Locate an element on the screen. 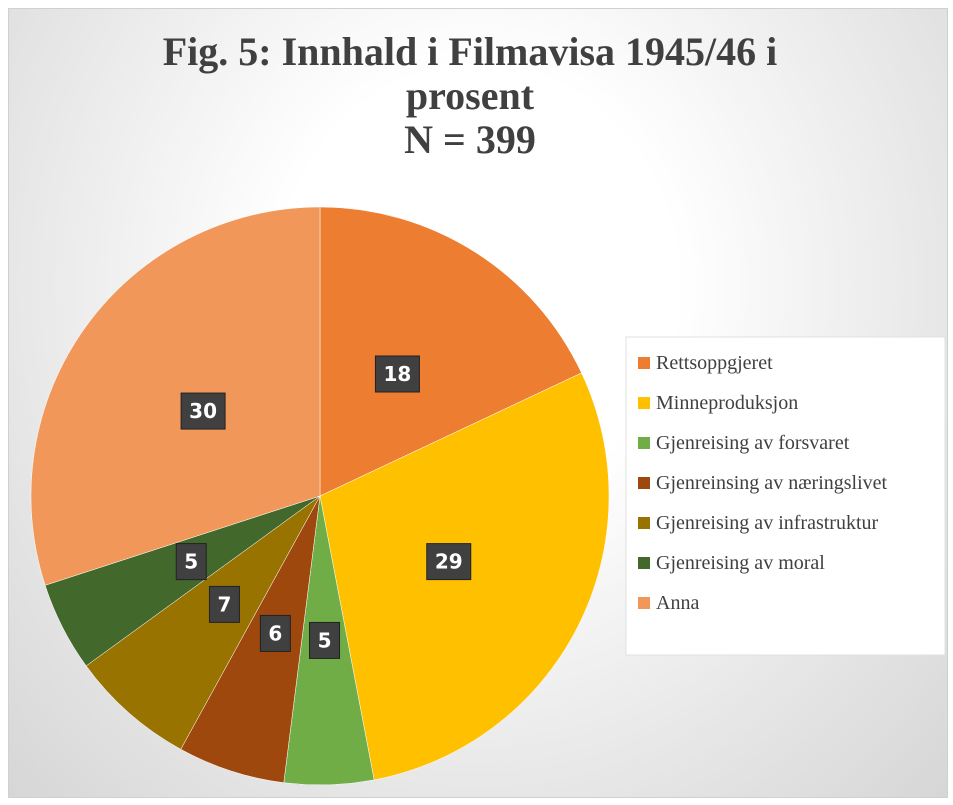 This screenshot has width=953, height=805. data-label: 18 is located at coordinates (398, 374).